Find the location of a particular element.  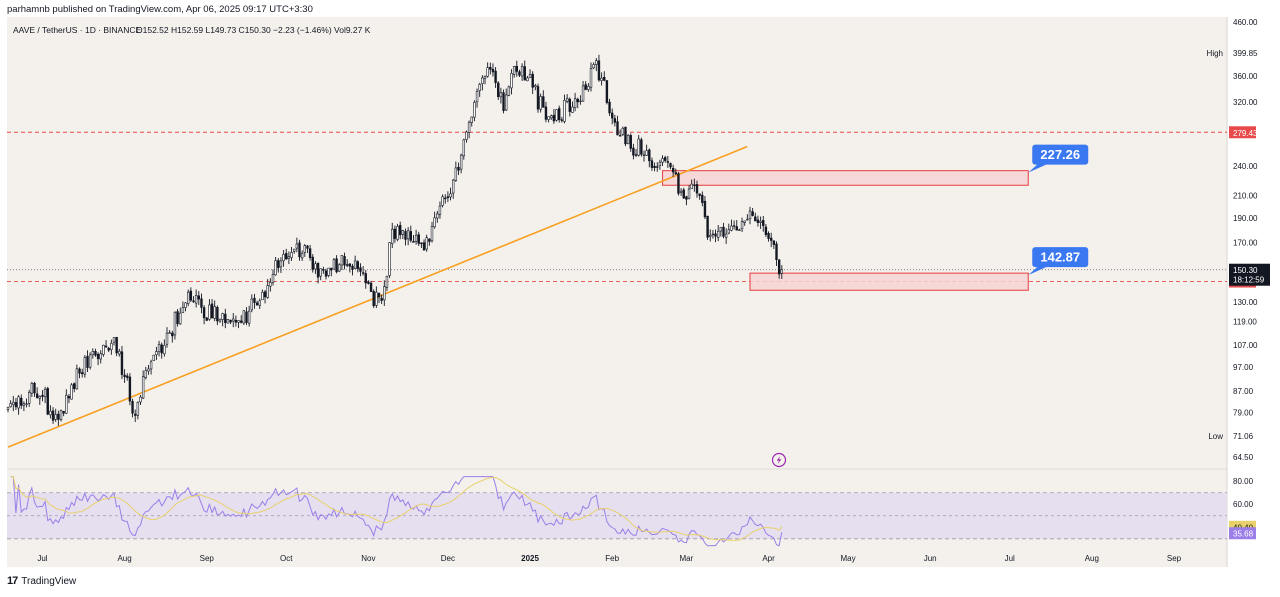

y-tick-label: 279.43 is located at coordinates (1245, 133).